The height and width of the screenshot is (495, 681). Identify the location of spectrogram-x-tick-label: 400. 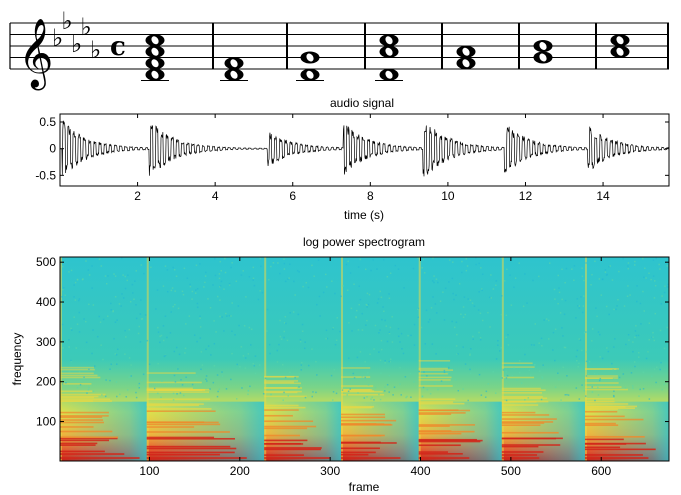
(421, 471).